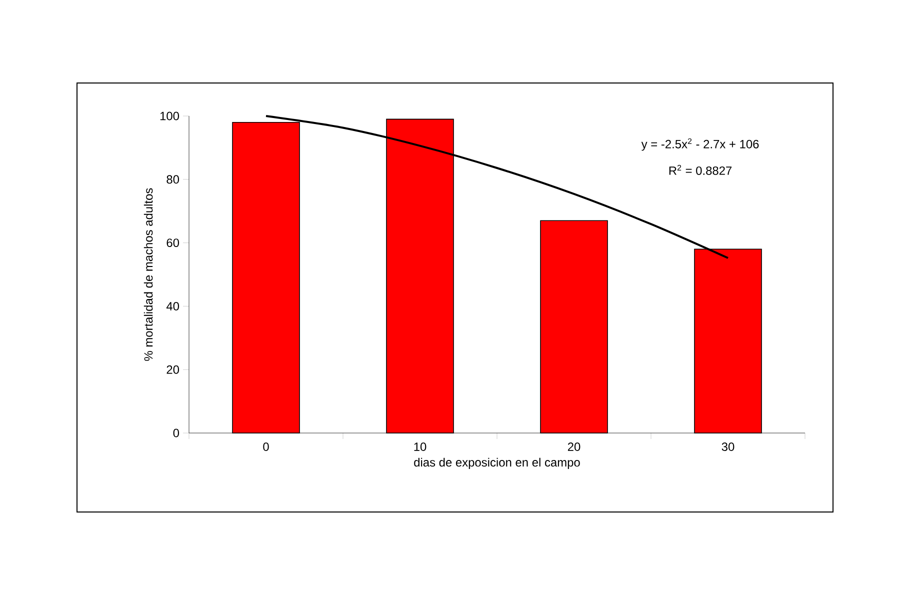 The image size is (909, 604). What do you see at coordinates (700, 144) in the screenshot?
I see `annotation: y = -2.5x$^{2}$ - 2.7x + 106` at bounding box center [700, 144].